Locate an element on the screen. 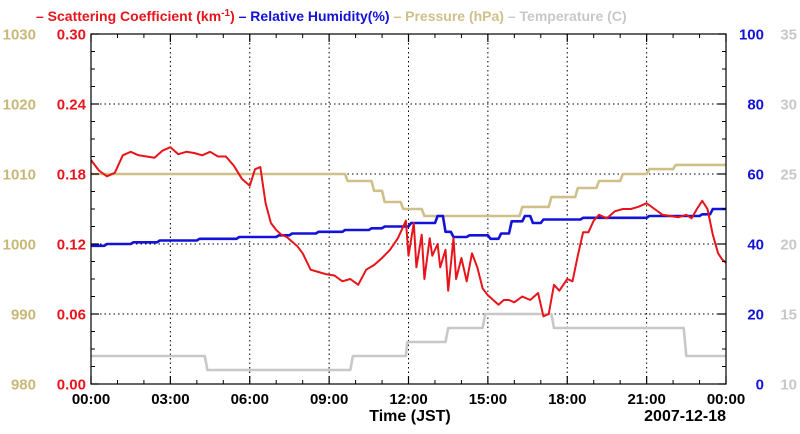 This screenshot has width=800, height=434. legend-item-rh: – Relative Humidity(%) is located at coordinates (312, 16).